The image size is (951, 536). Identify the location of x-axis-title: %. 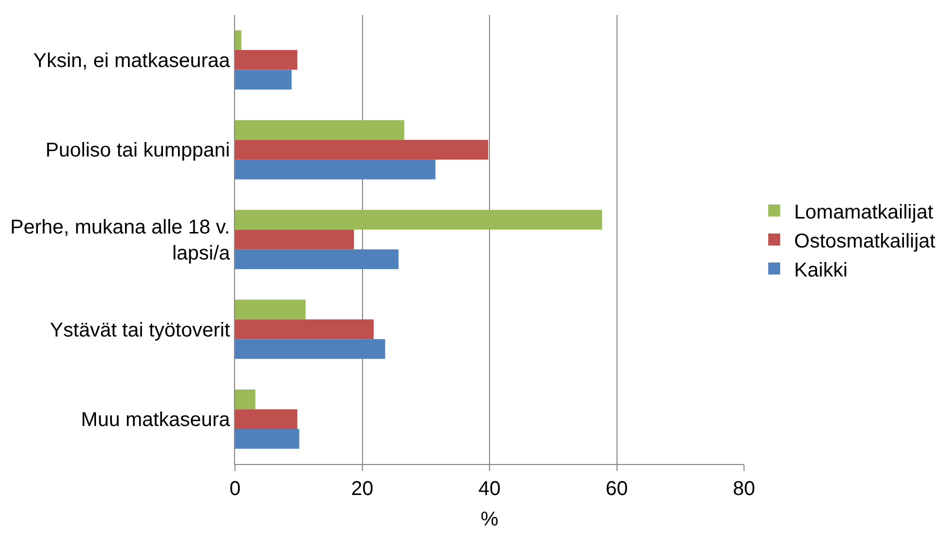
(489, 519).